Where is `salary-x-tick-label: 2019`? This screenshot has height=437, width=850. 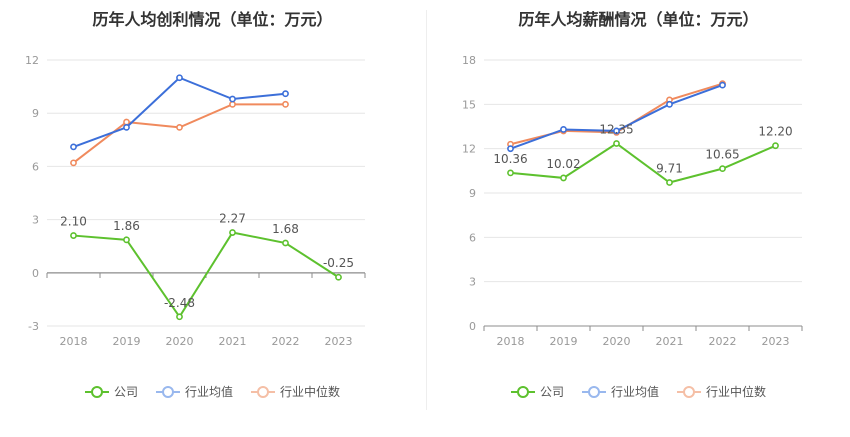 salary-x-tick-label: 2019 is located at coordinates (564, 341).